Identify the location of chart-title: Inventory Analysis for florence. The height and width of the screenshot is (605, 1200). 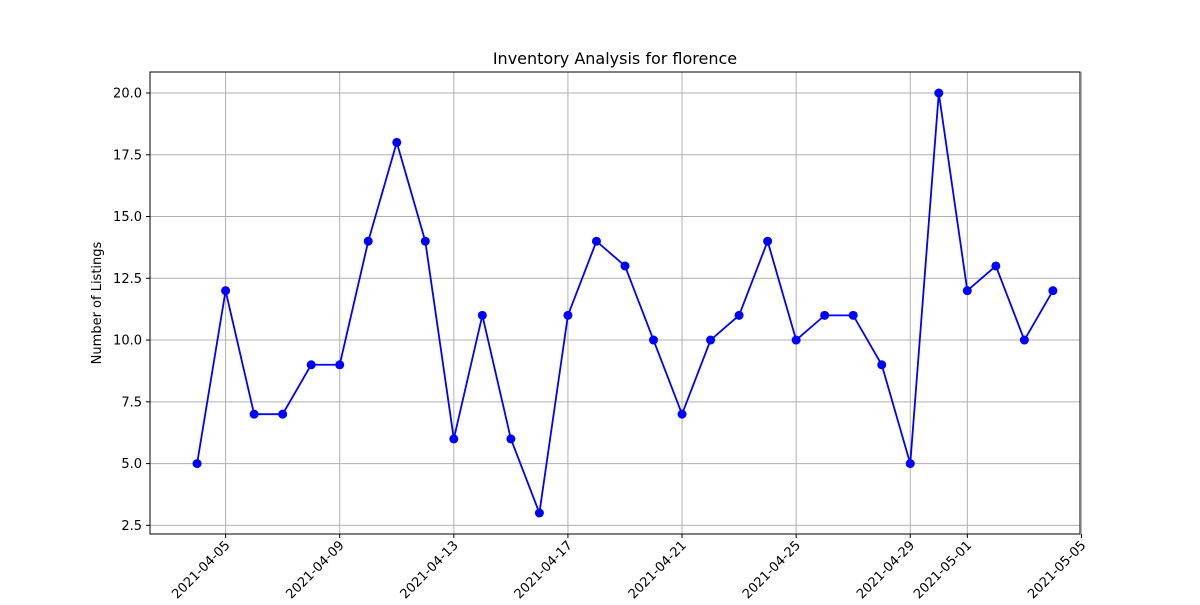
(615, 58).